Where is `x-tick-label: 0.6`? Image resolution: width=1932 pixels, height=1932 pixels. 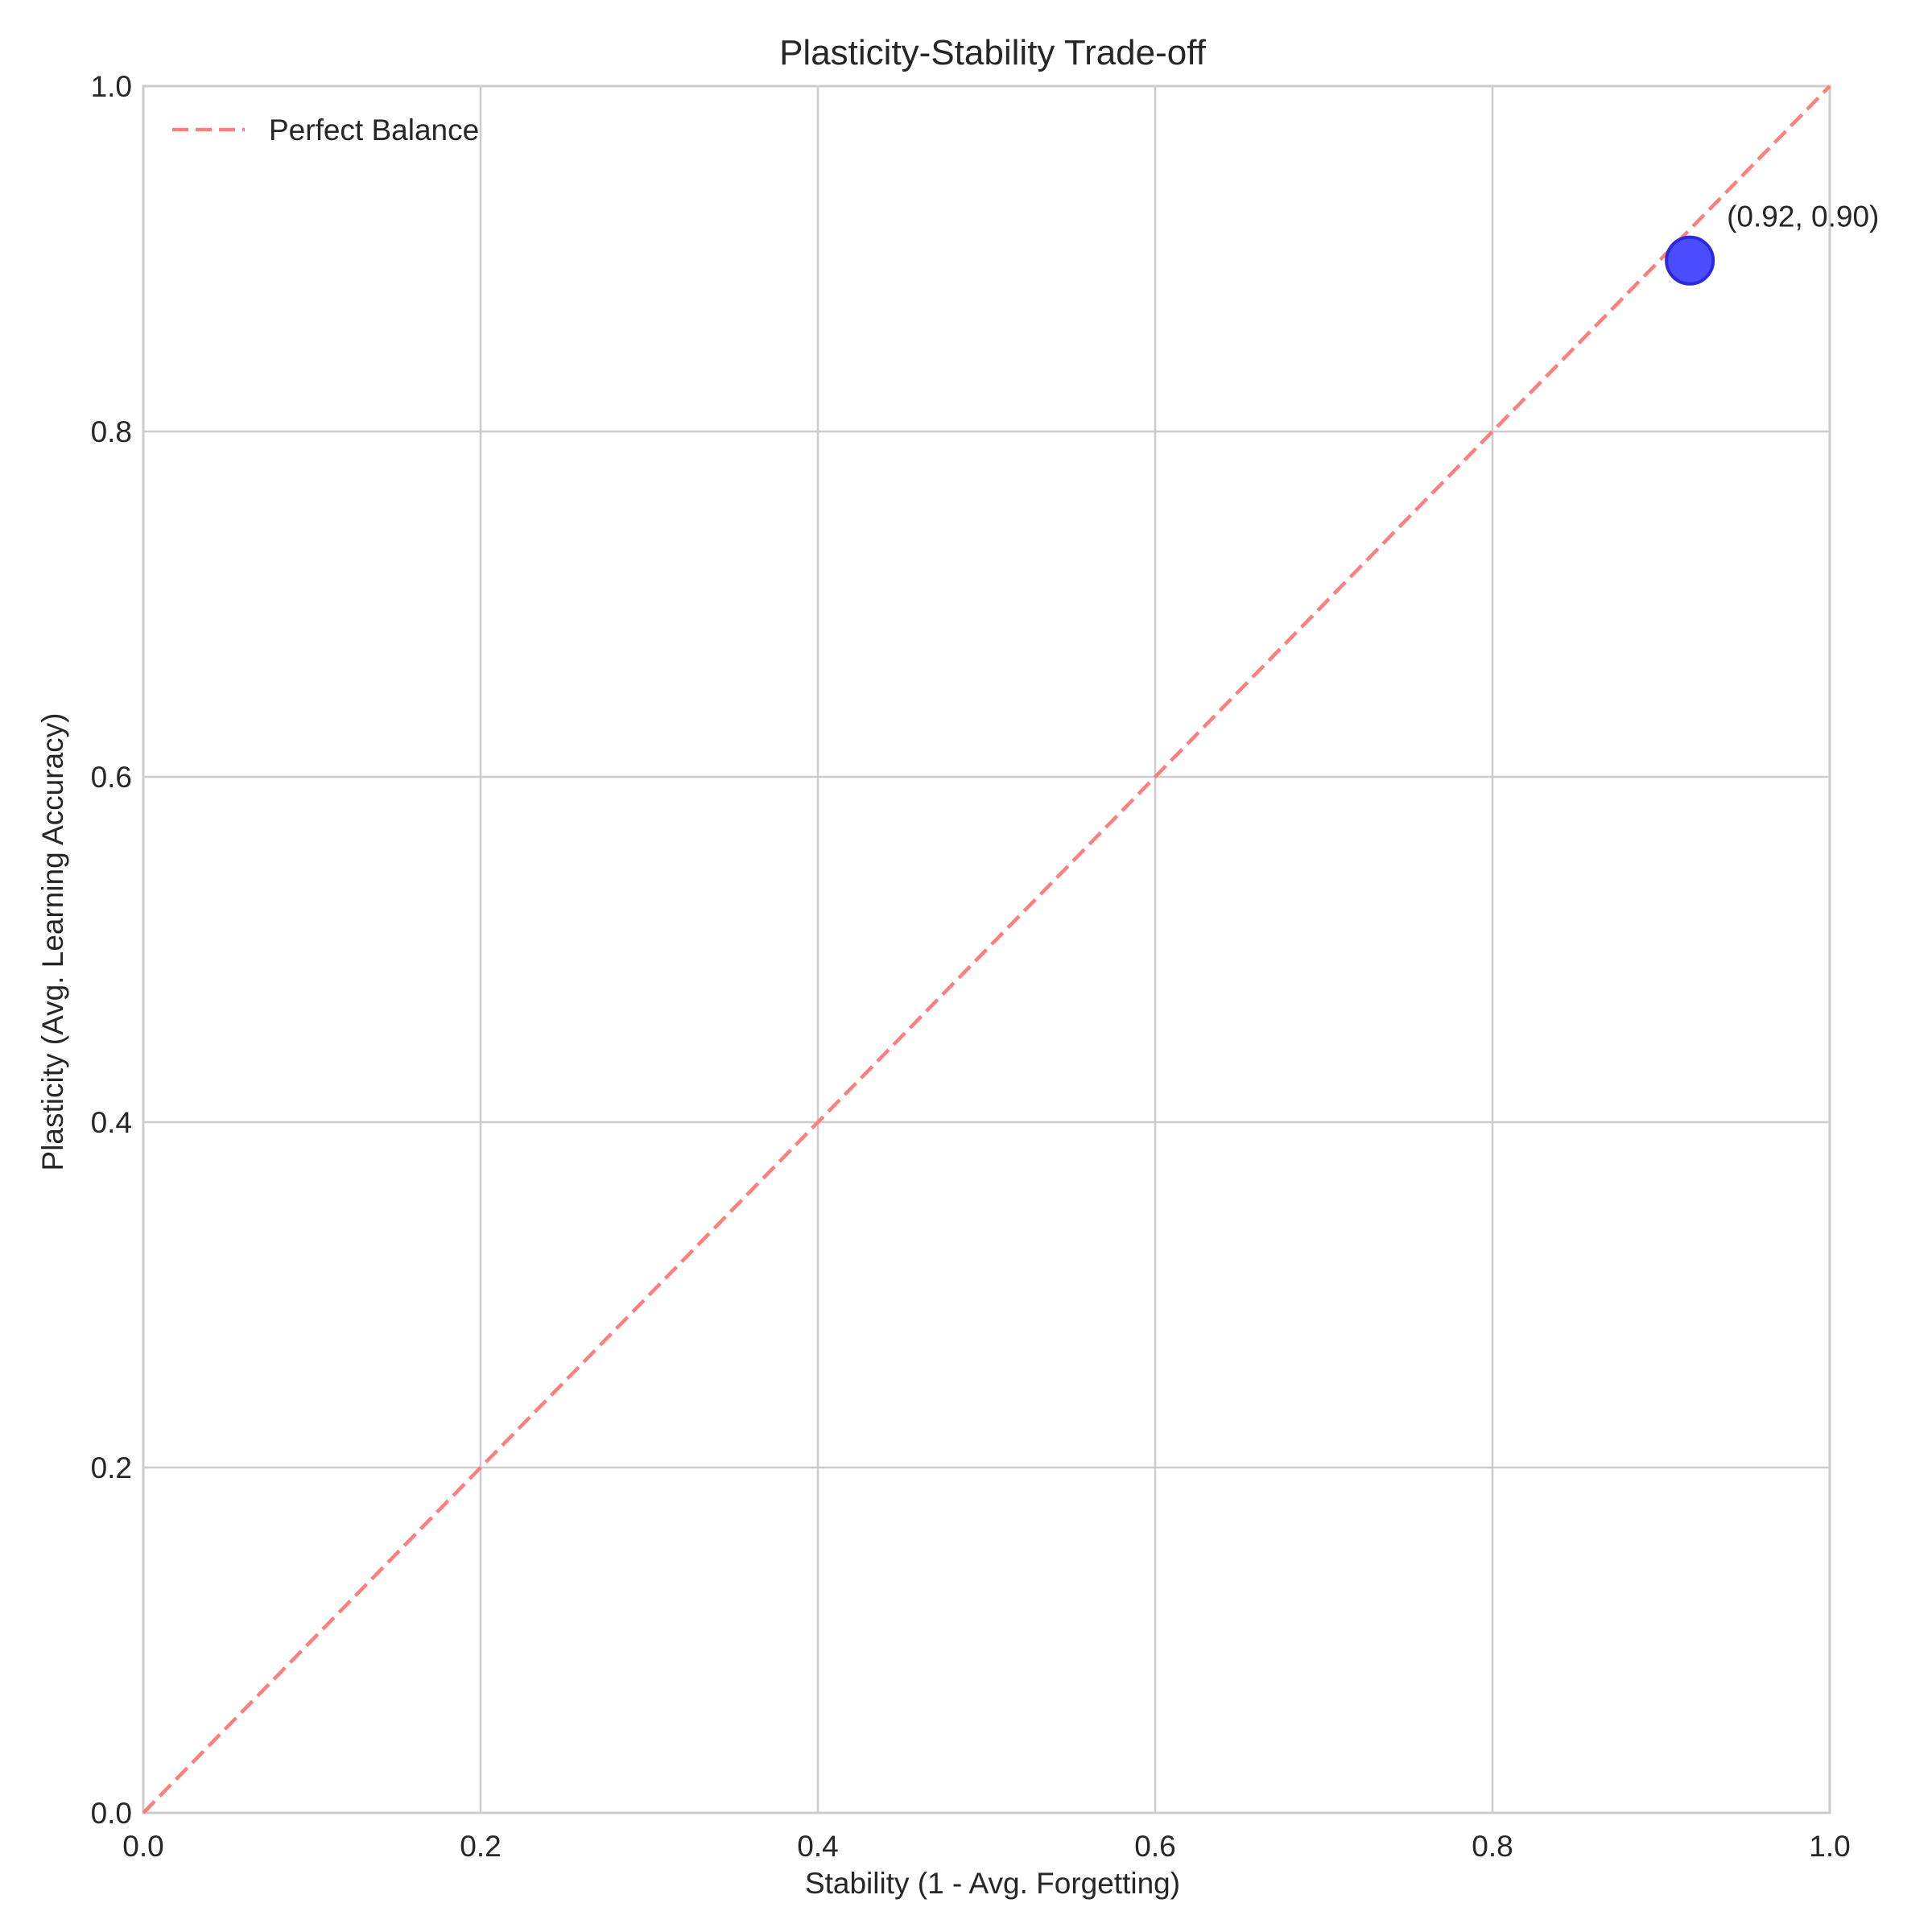
x-tick-label: 0.6 is located at coordinates (1154, 1847).